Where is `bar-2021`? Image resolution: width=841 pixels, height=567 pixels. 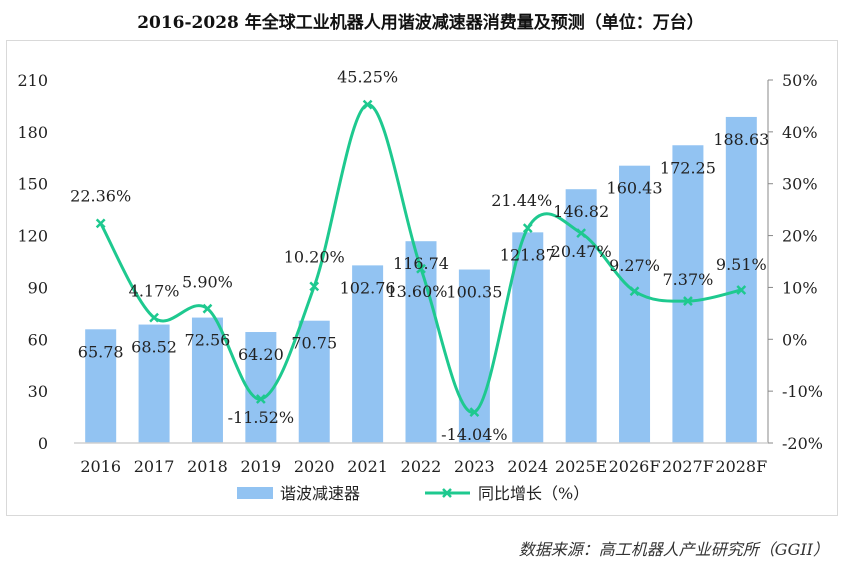 bar-2021 is located at coordinates (368, 354).